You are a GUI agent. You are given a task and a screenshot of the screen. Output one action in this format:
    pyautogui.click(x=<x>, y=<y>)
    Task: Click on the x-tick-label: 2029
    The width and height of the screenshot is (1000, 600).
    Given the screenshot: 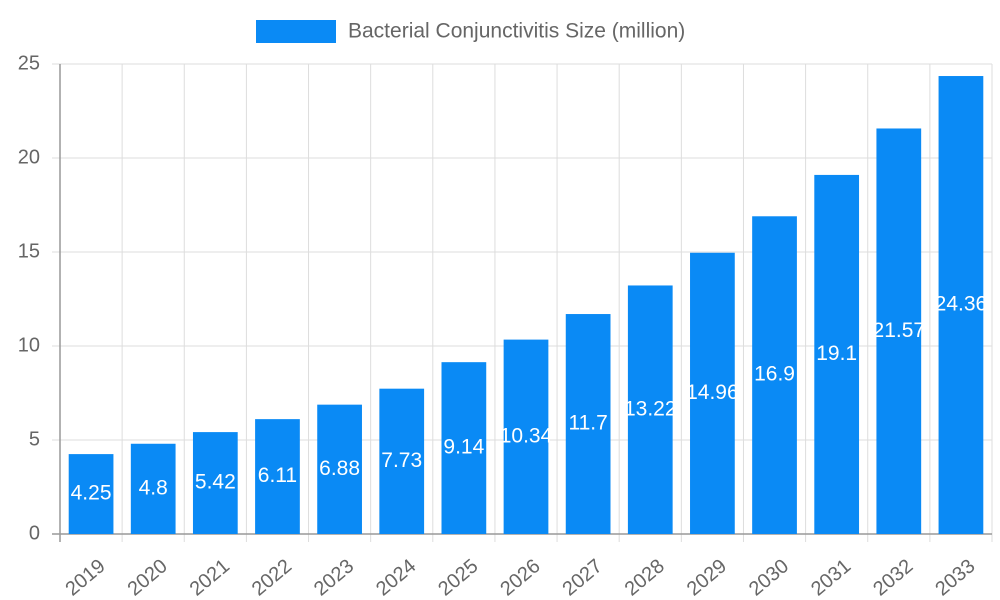 What is the action you would take?
    pyautogui.click(x=707, y=577)
    